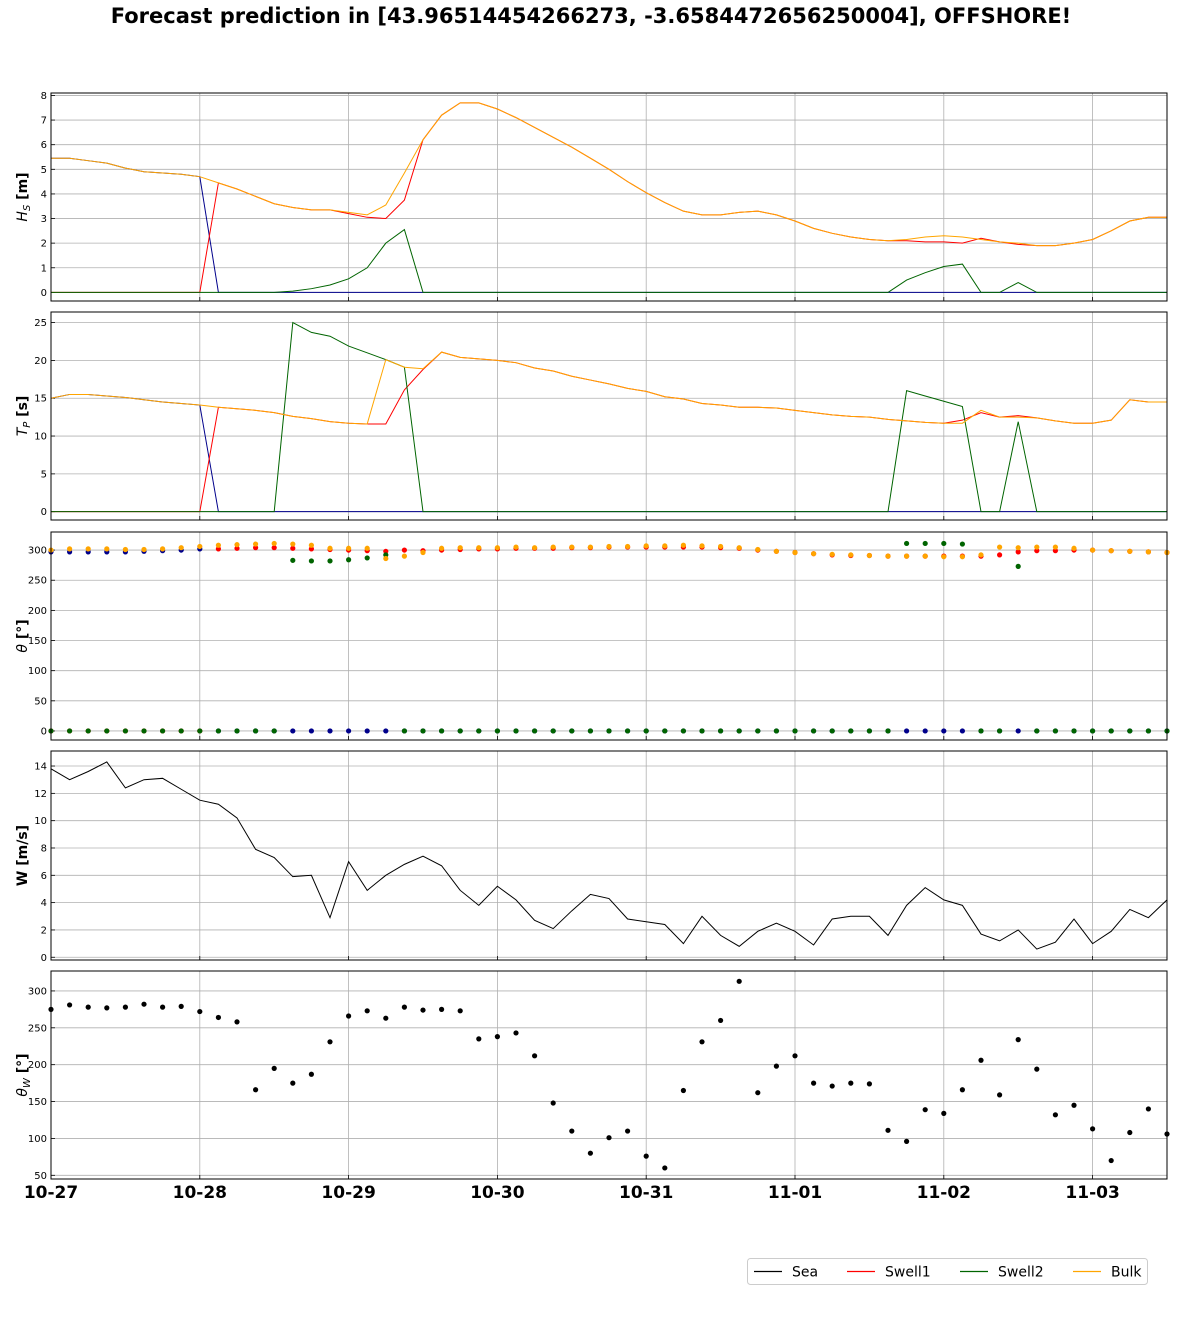  I want to click on y-tick-label: 5, so click(44, 474).